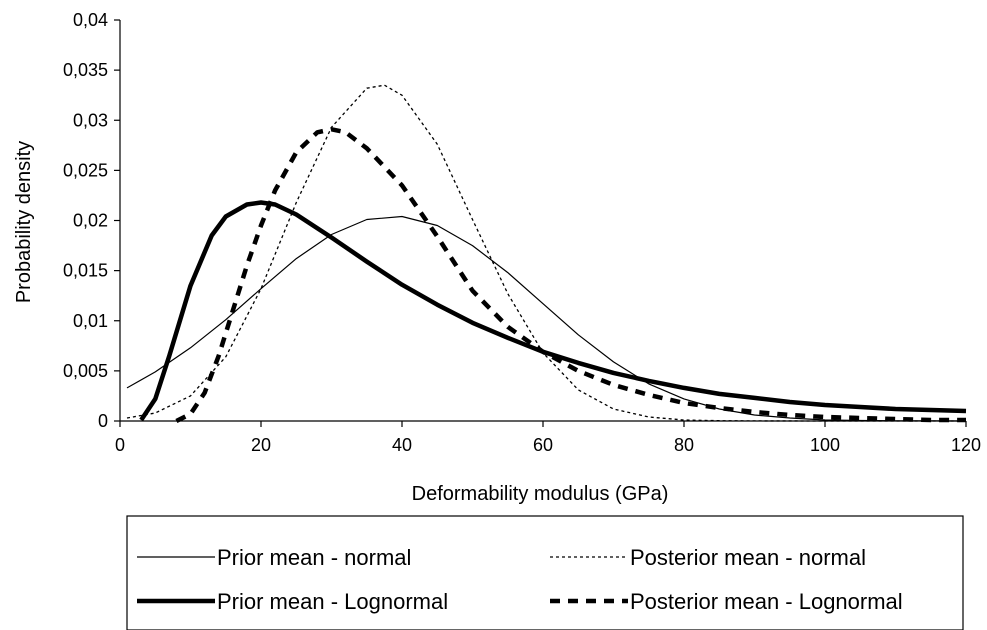 This screenshot has width=987, height=630. I want to click on x-tick-label: 60, so click(543, 445).